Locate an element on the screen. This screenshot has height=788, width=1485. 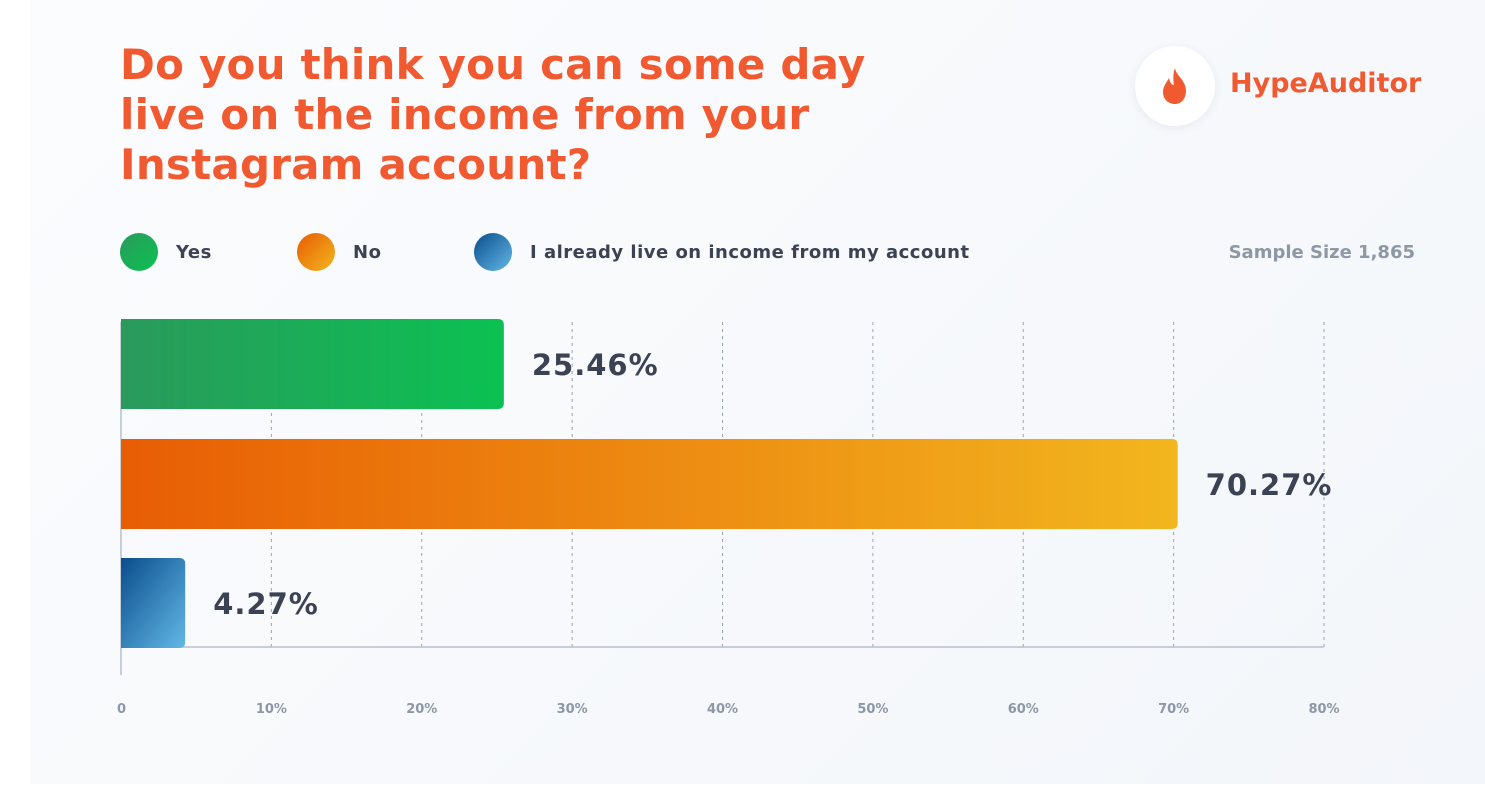
legend-label-no: No is located at coordinates (367, 252).